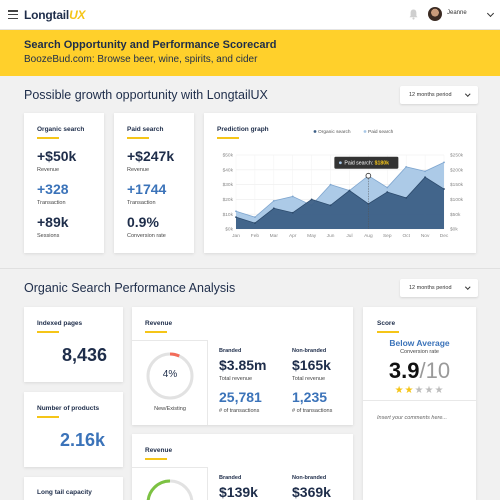 Image resolution: width=500 pixels, height=500 pixels. What do you see at coordinates (229, 230) in the screenshot?
I see `y-tick-label-left: $0k` at bounding box center [229, 230].